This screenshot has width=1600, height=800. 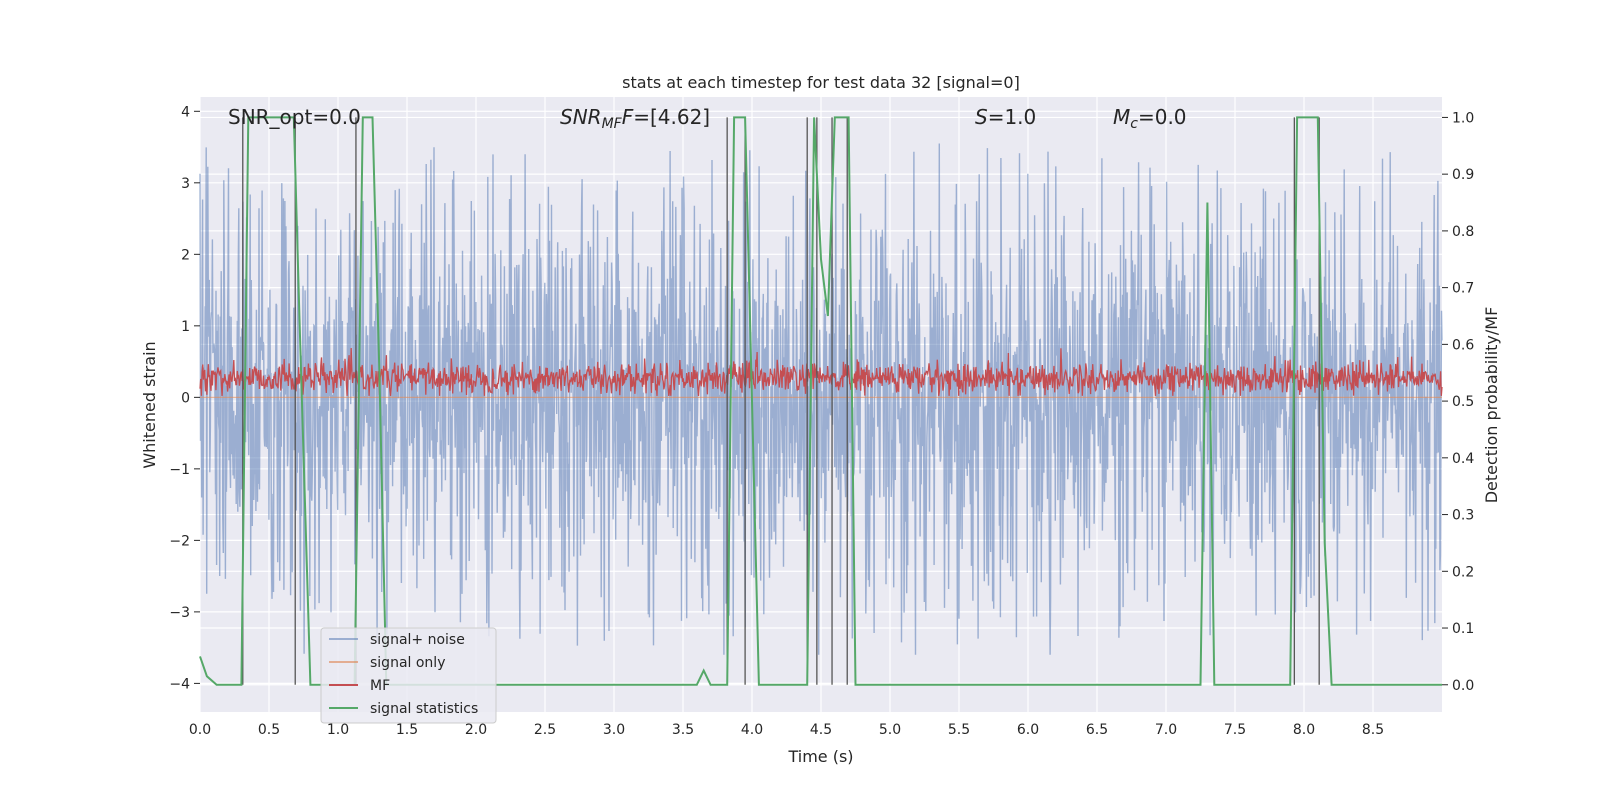 I want to click on x-tick-label: 1.0, so click(x=338, y=730).